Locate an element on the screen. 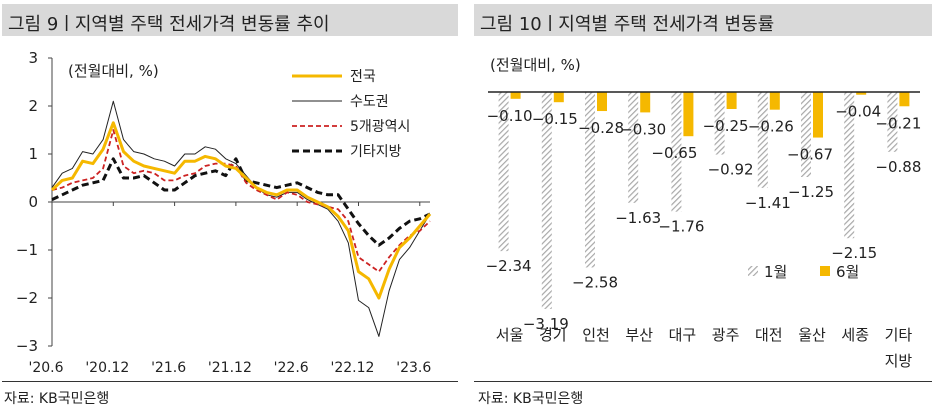 This screenshot has width=934, height=415. y-tick-label: −3 is located at coordinates (27, 346).